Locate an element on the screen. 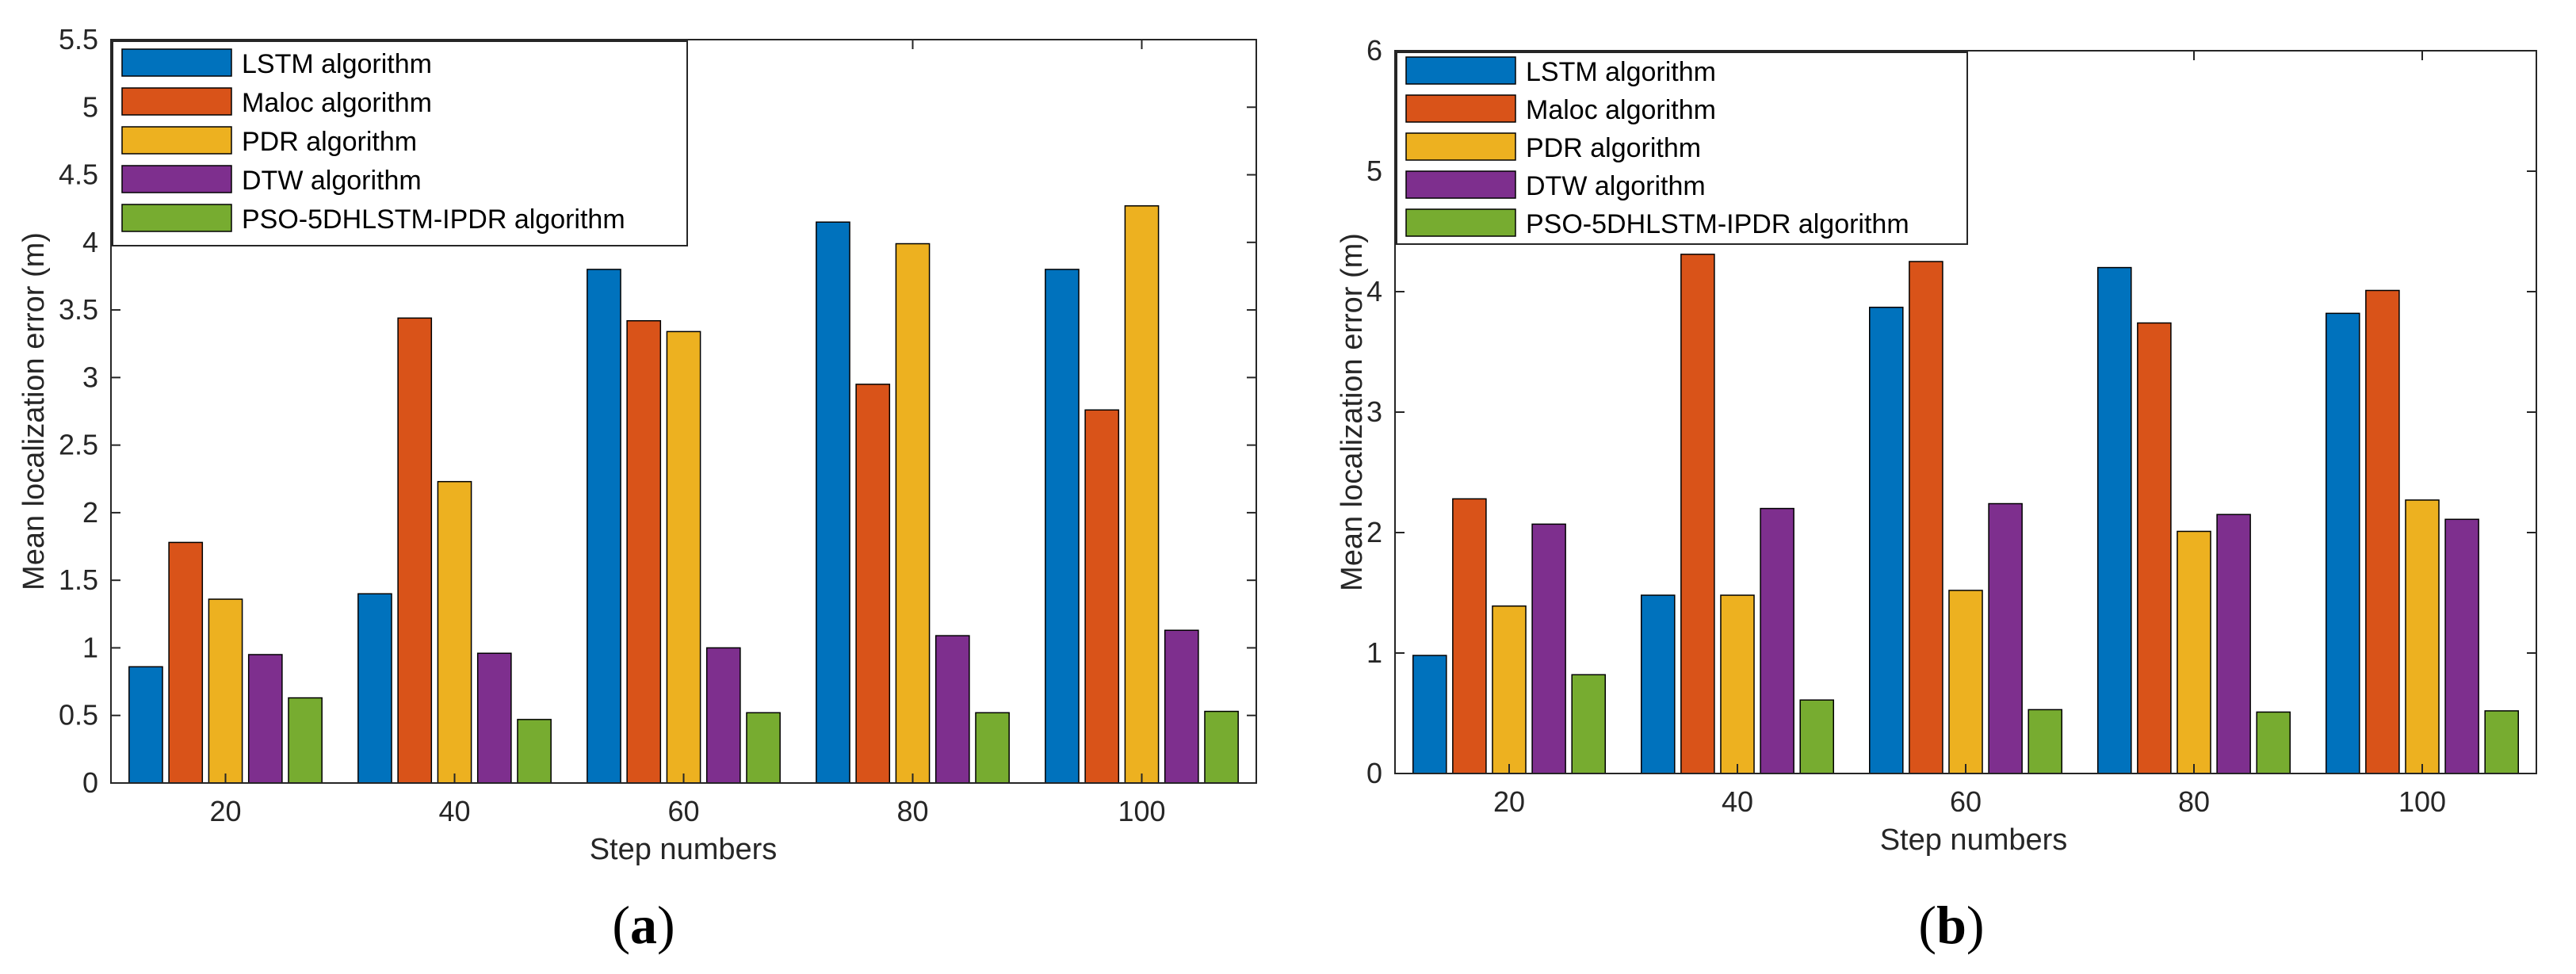  y-tick-label-b: 5 is located at coordinates (1374, 171).